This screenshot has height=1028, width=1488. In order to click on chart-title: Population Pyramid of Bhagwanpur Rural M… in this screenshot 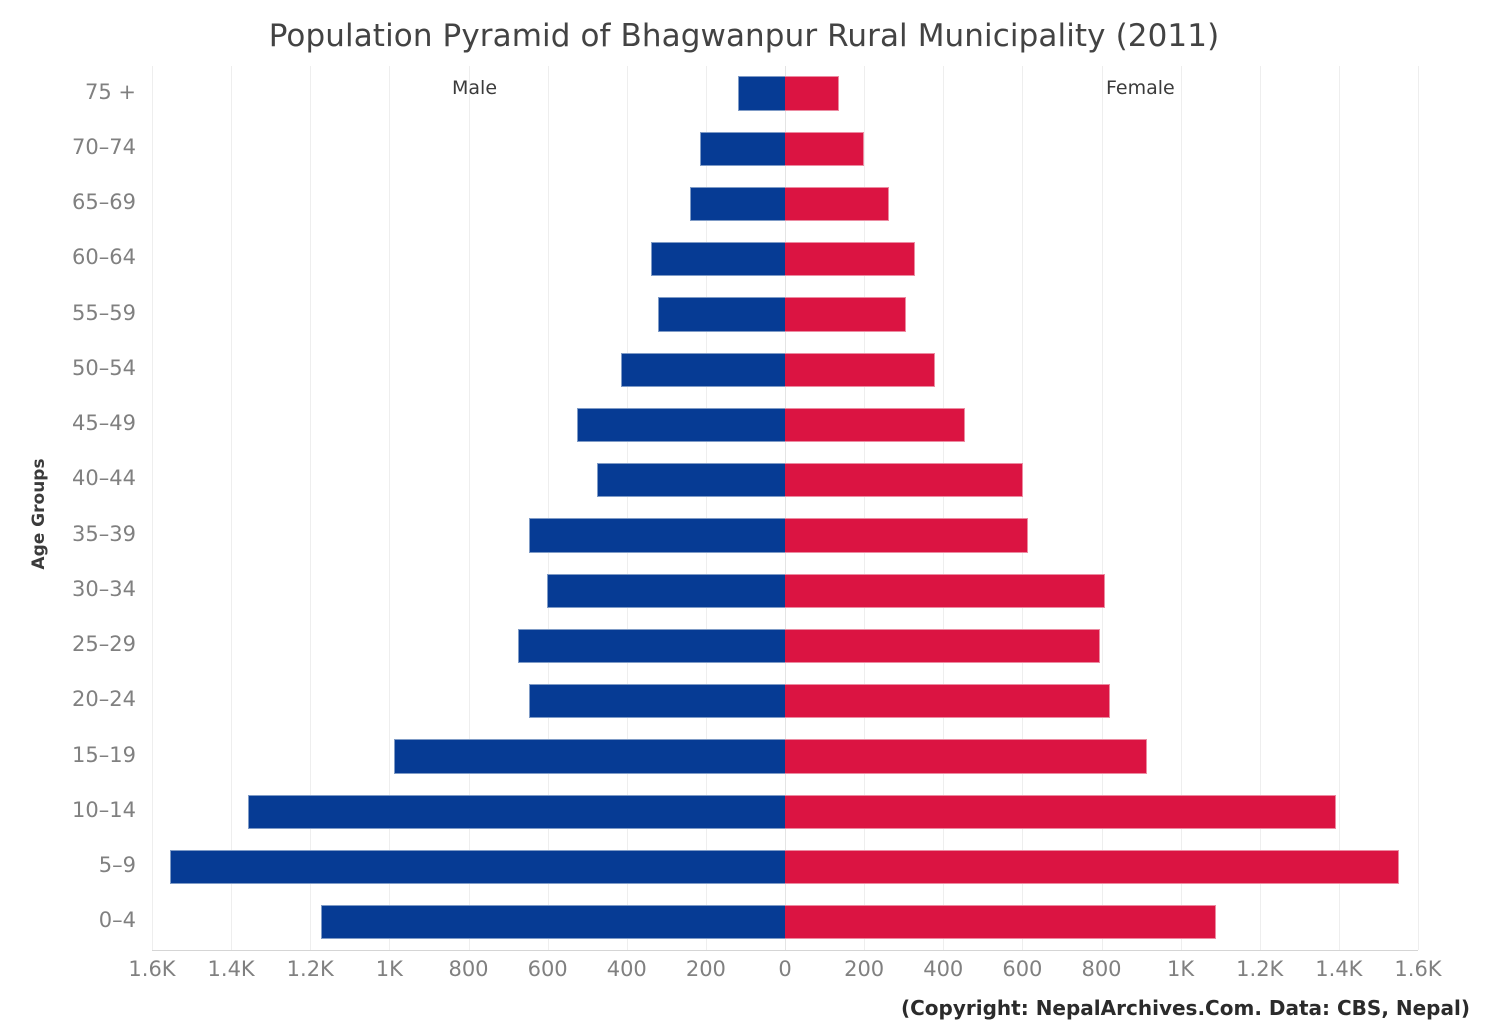, I will do `click(744, 36)`.